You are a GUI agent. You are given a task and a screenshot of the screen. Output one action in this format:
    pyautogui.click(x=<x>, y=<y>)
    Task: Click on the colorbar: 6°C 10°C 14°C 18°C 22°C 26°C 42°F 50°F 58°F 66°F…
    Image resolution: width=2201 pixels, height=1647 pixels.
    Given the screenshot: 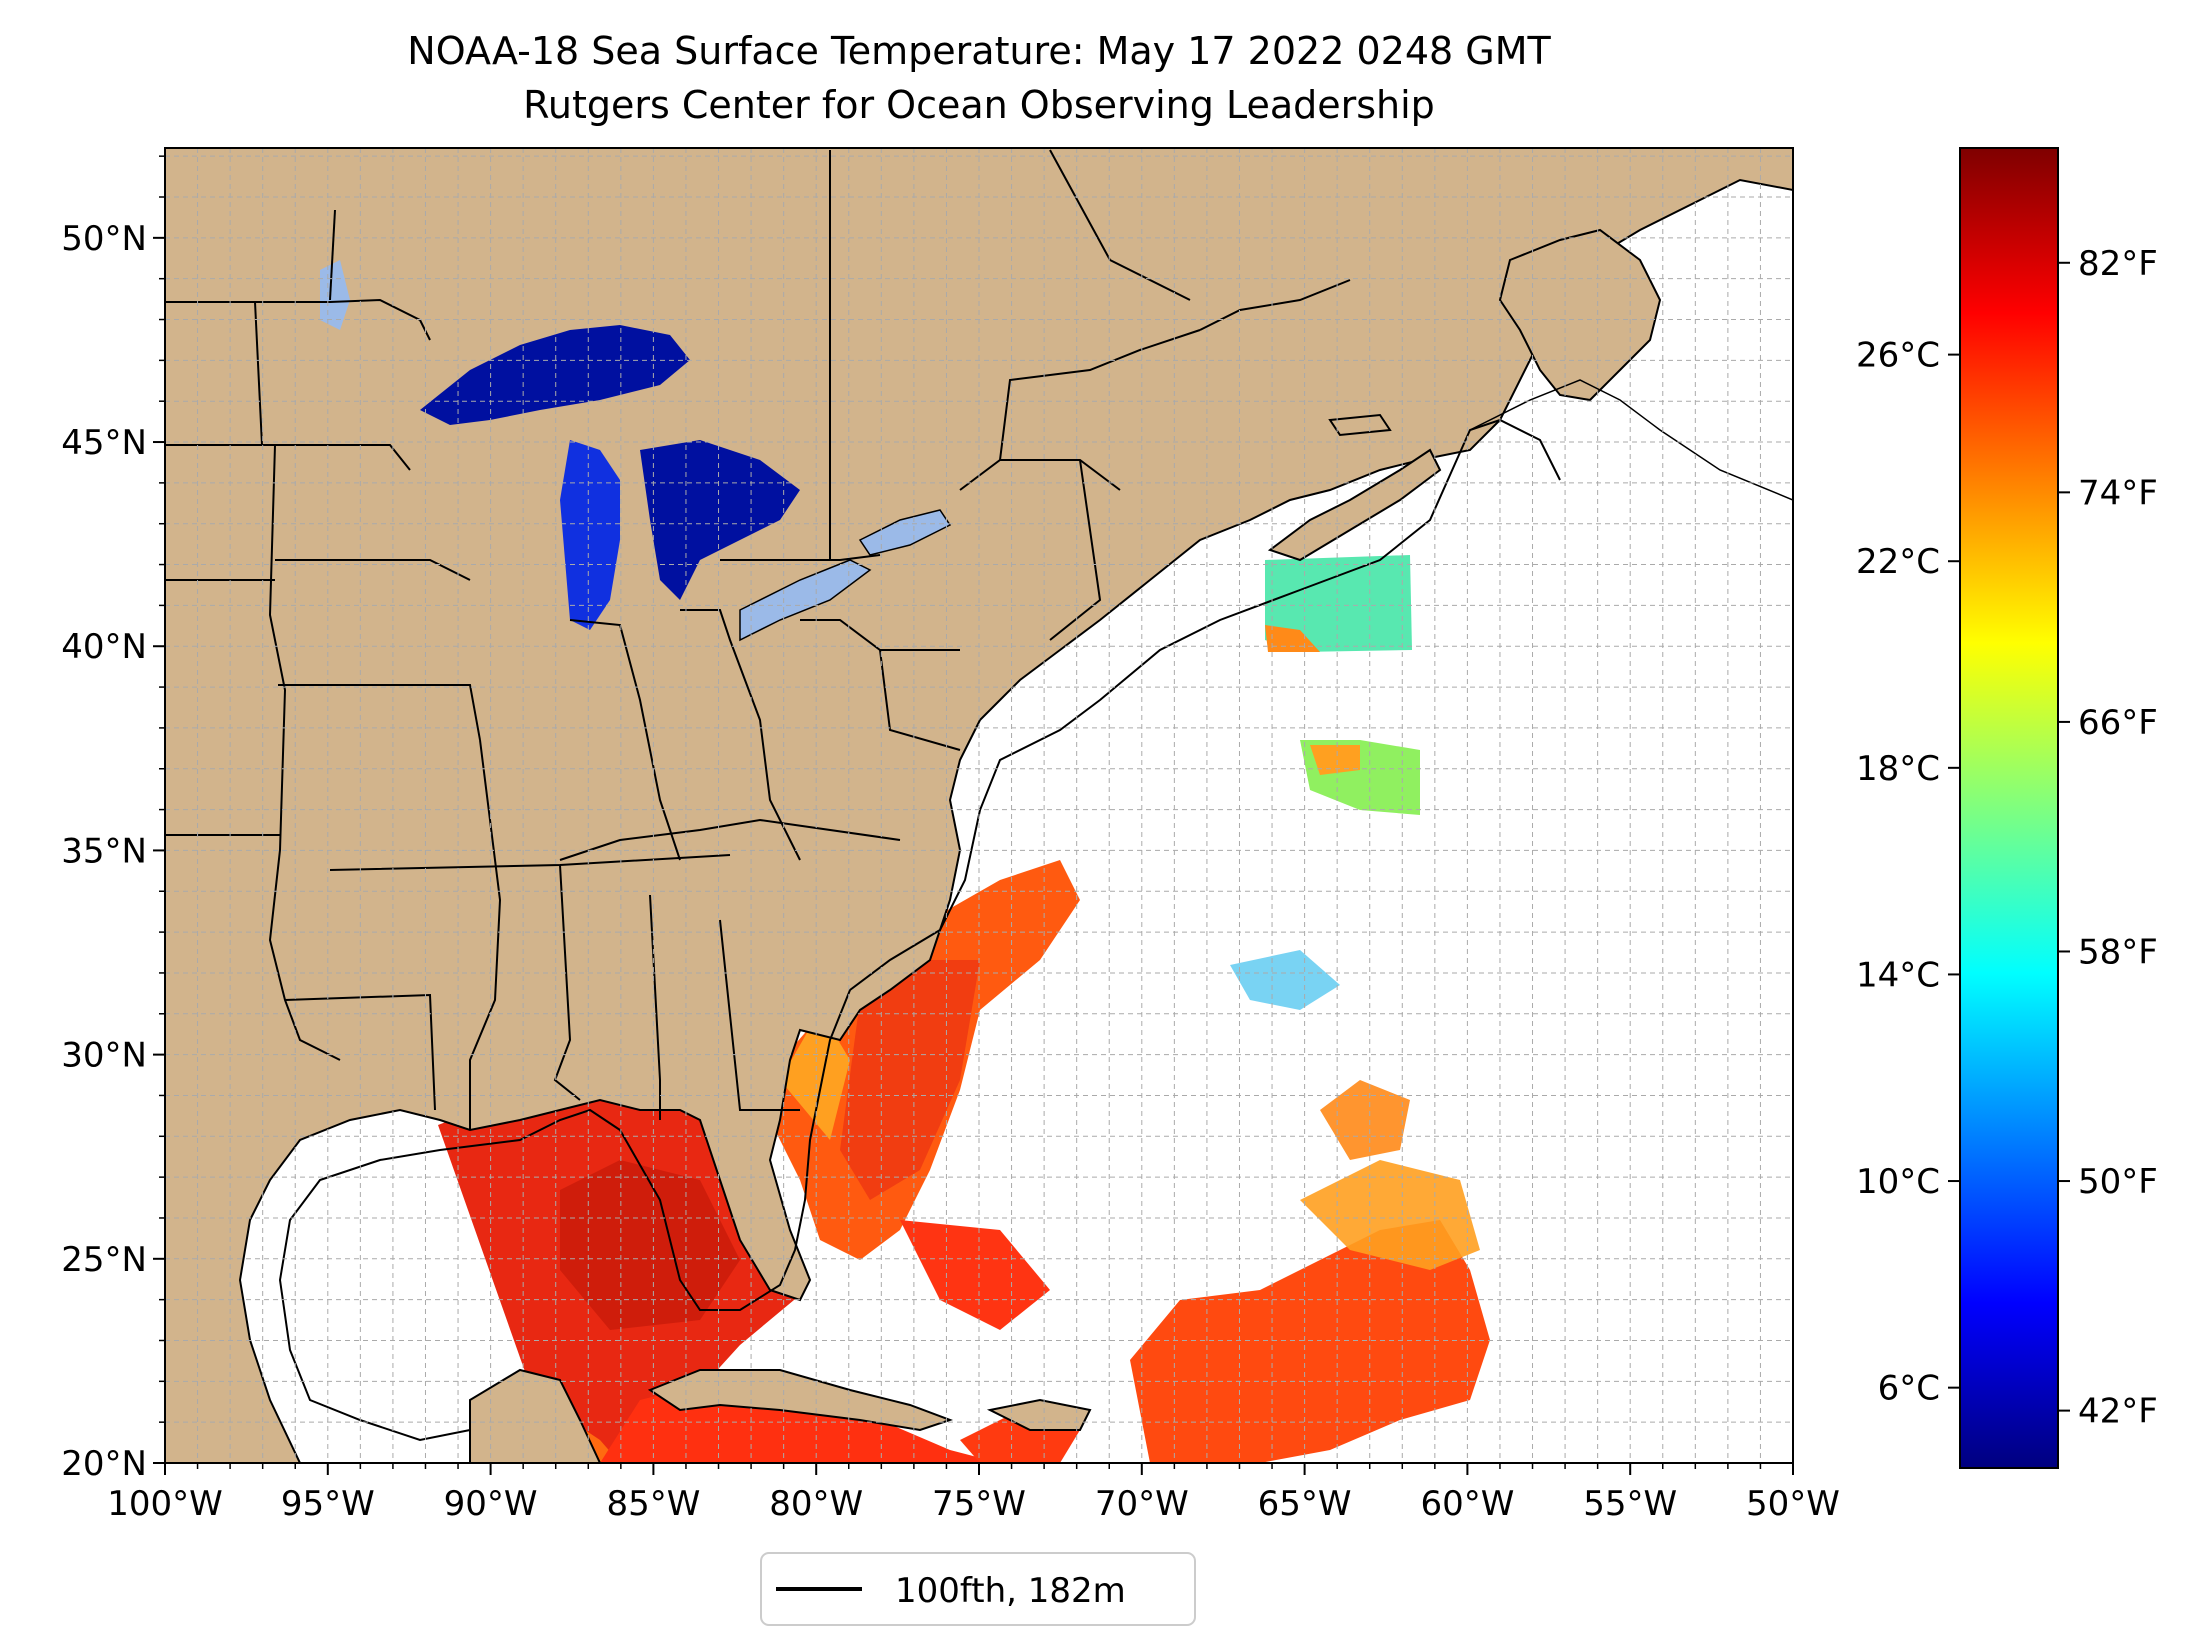 What is the action you would take?
    pyautogui.click(x=2007, y=808)
    